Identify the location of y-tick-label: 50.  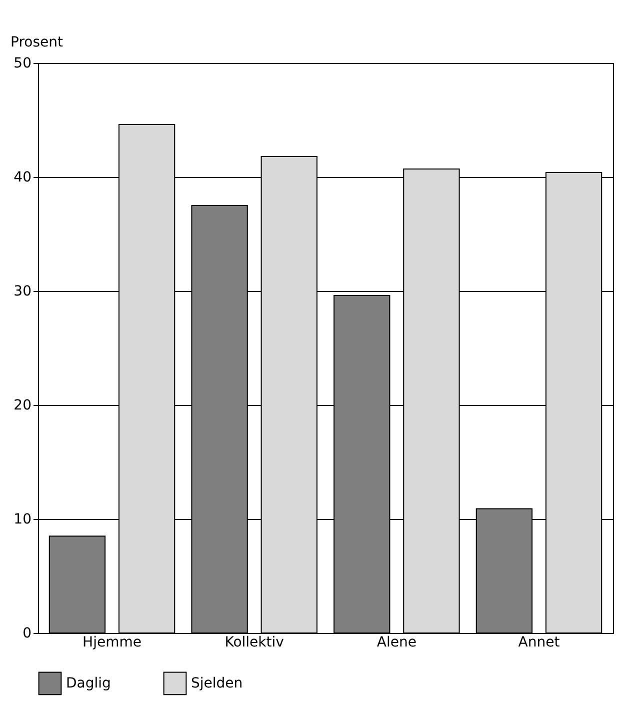
(23, 64).